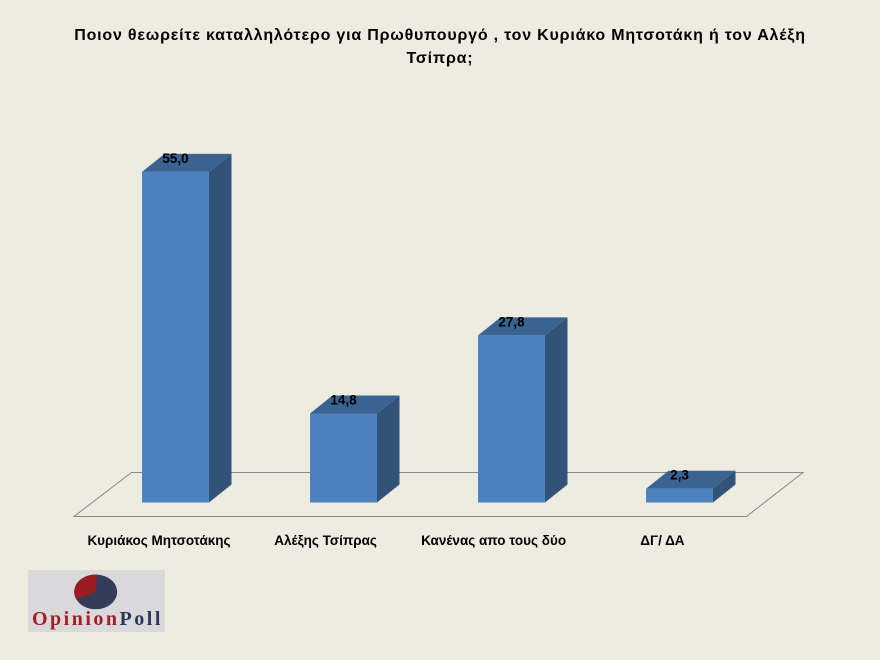  Describe the element at coordinates (493, 540) in the screenshot. I see `svg-text: Κανένας απο τους δύο` at that location.